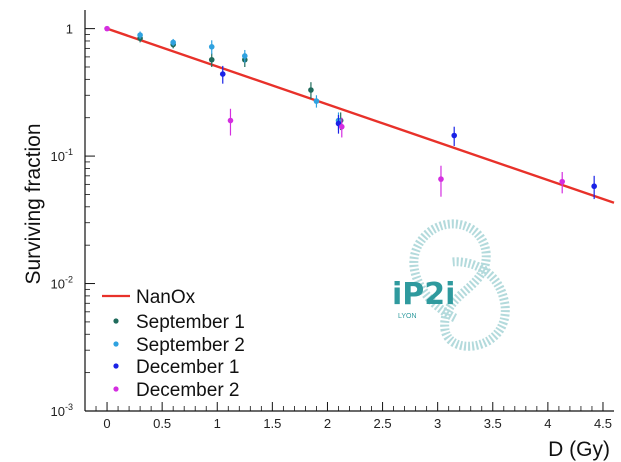  Describe the element at coordinates (353, 416) in the screenshot. I see `x-axis-ticks: 0 0.5 1 1.5 2 2.5 3 3.5 4 4.5` at that location.